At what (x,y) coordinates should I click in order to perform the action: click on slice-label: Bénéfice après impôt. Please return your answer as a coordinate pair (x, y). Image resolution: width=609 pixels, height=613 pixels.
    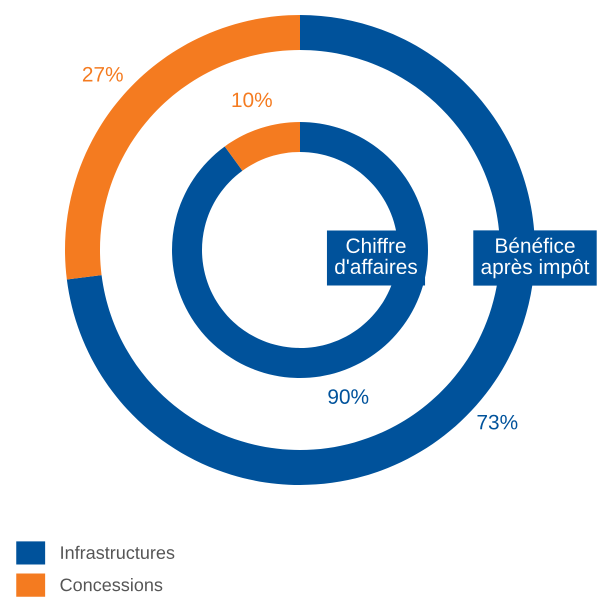
    Looking at the image, I should click on (535, 257).